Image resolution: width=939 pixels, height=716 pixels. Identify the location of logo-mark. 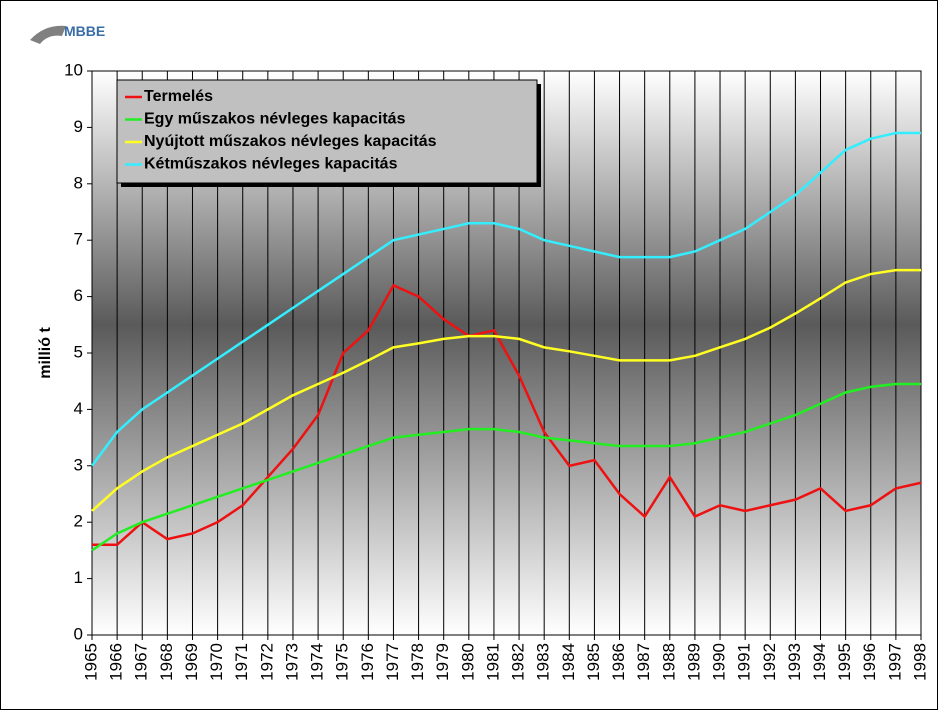
(48, 34).